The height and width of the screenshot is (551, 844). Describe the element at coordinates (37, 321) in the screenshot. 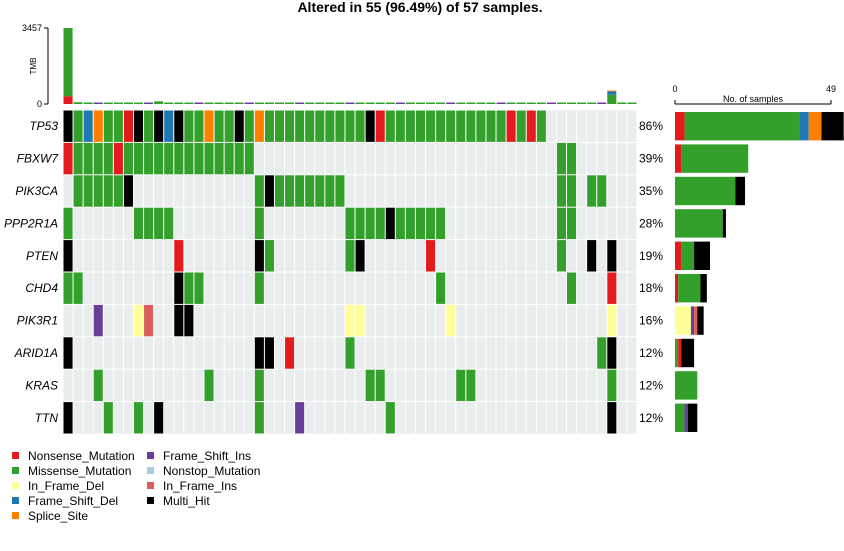

I see `gene-label-PIK3R1: PIK3R1` at that location.